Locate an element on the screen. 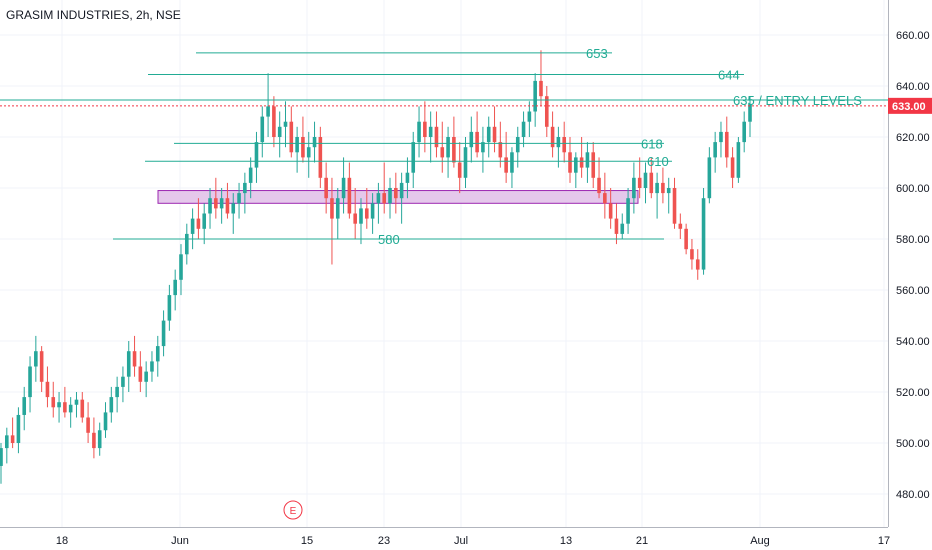 The width and height of the screenshot is (932, 550). earnings-event-marker: E is located at coordinates (293, 510).